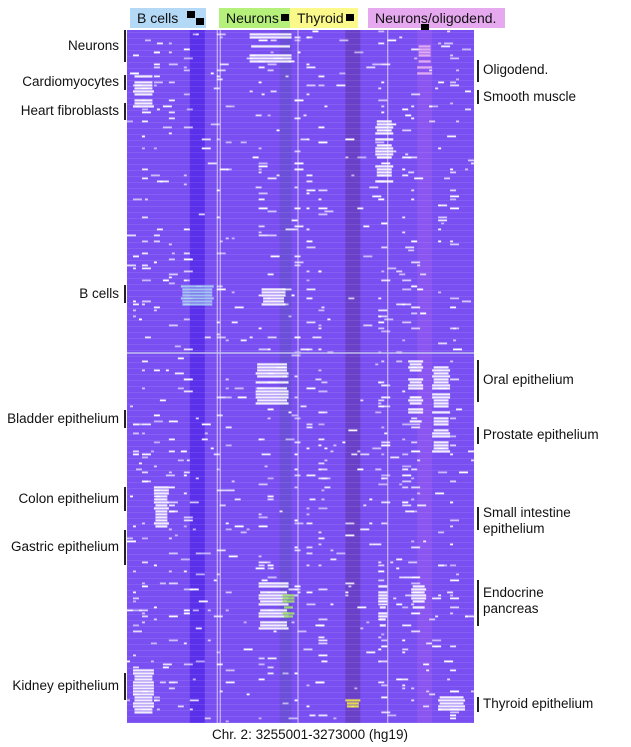  I want to click on block-thyroid-epithelium, so click(352, 706).